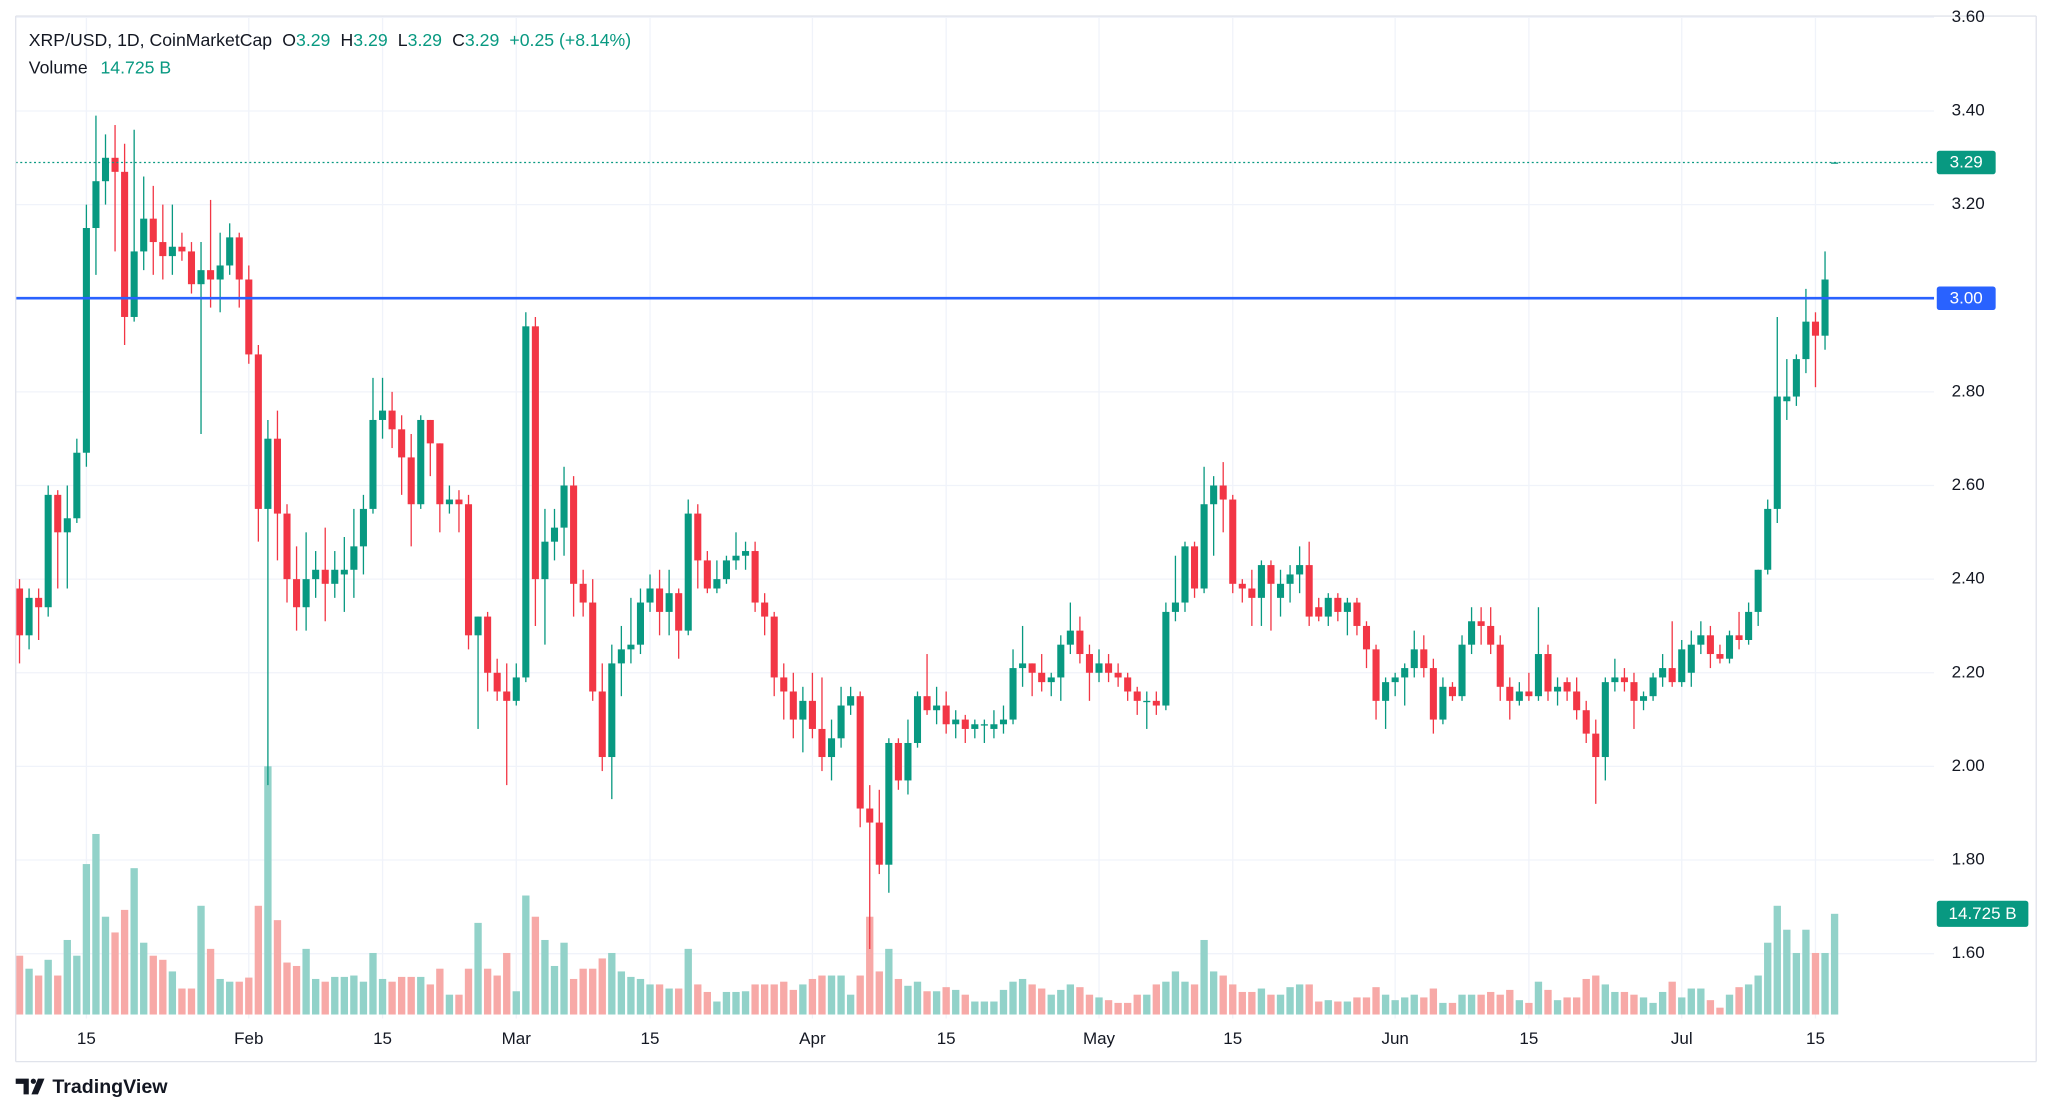  I want to click on ohlc-key: L, so click(403, 40).